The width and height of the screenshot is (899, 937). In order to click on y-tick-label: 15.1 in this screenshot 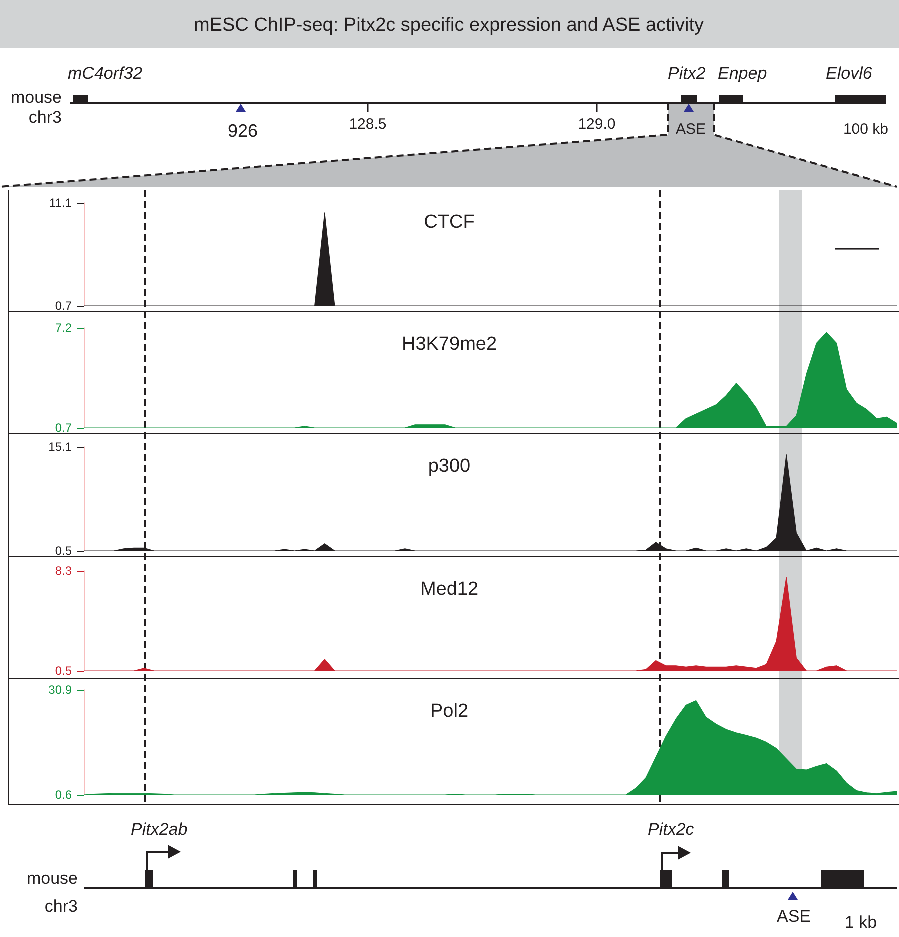, I will do `click(60, 447)`.